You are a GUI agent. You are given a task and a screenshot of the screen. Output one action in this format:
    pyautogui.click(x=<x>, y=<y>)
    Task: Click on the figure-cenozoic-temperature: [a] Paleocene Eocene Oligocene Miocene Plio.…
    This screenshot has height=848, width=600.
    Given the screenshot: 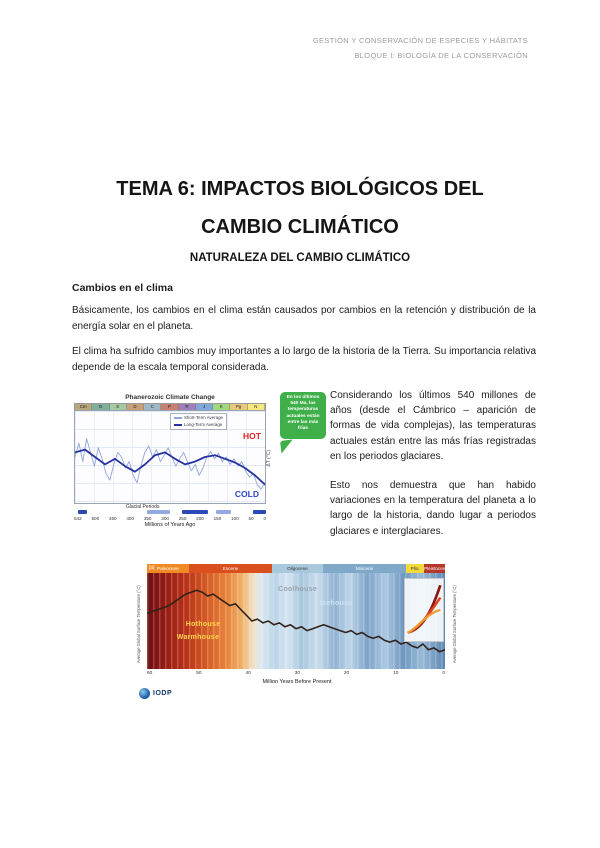 What is the action you would take?
    pyautogui.click(x=297, y=630)
    